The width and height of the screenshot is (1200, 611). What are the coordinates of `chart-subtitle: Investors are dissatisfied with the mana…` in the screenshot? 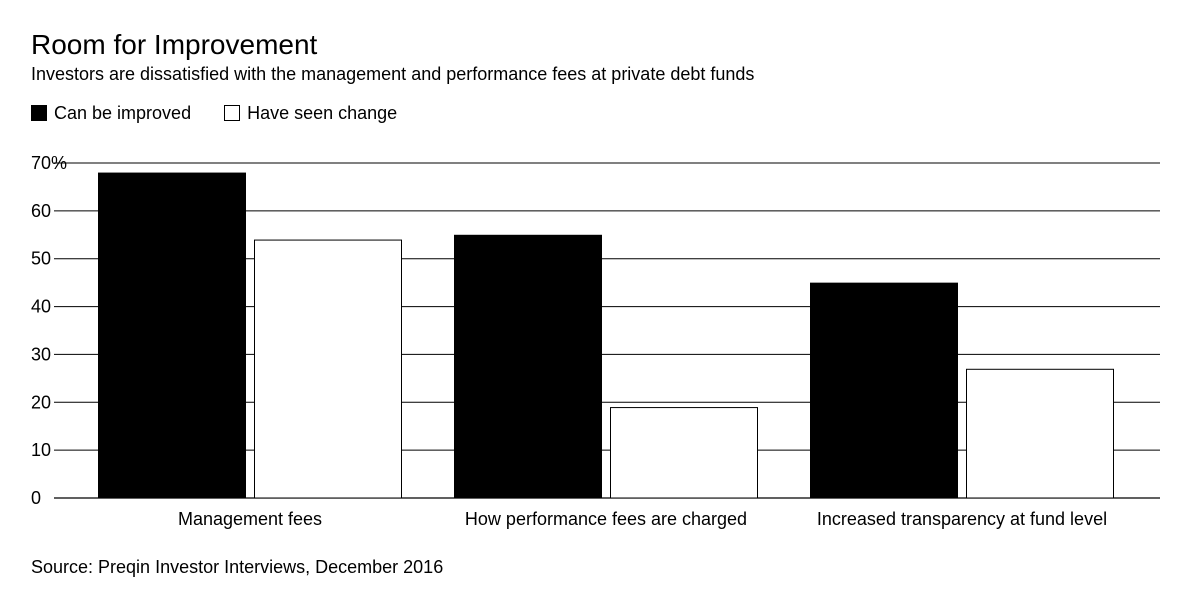 It's located at (393, 74).